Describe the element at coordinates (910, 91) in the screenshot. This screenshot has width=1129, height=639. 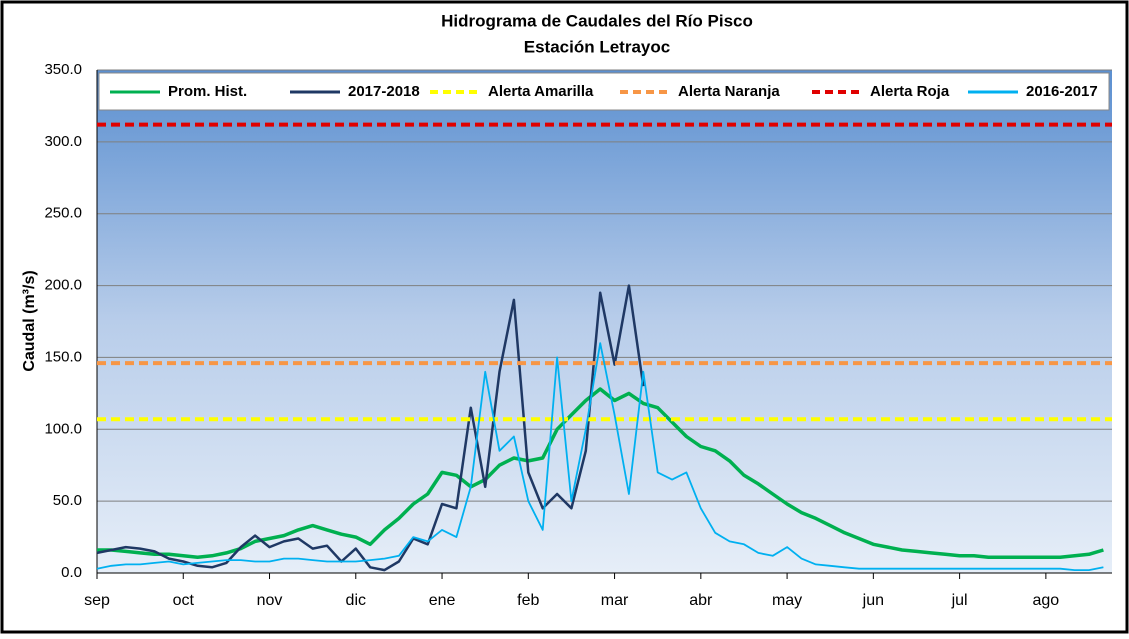
I see `legend-label: Alerta Roja` at that location.